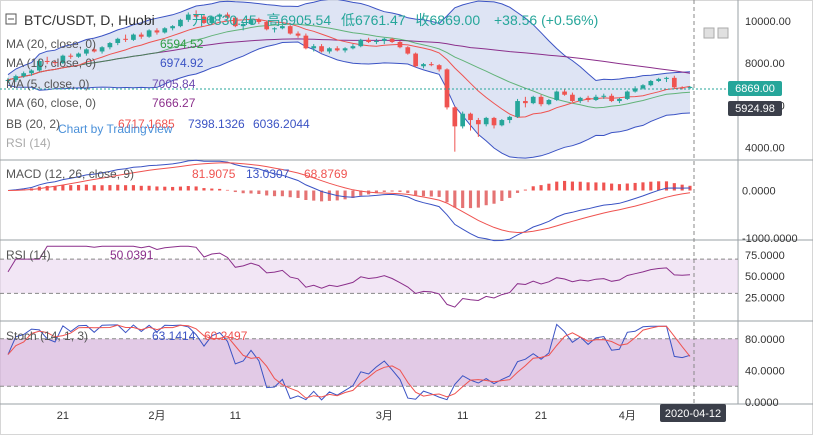 This screenshot has height=435, width=813. Describe the element at coordinates (33, 124) in the screenshot. I see `bb-label: BB (20, 2)` at that location.